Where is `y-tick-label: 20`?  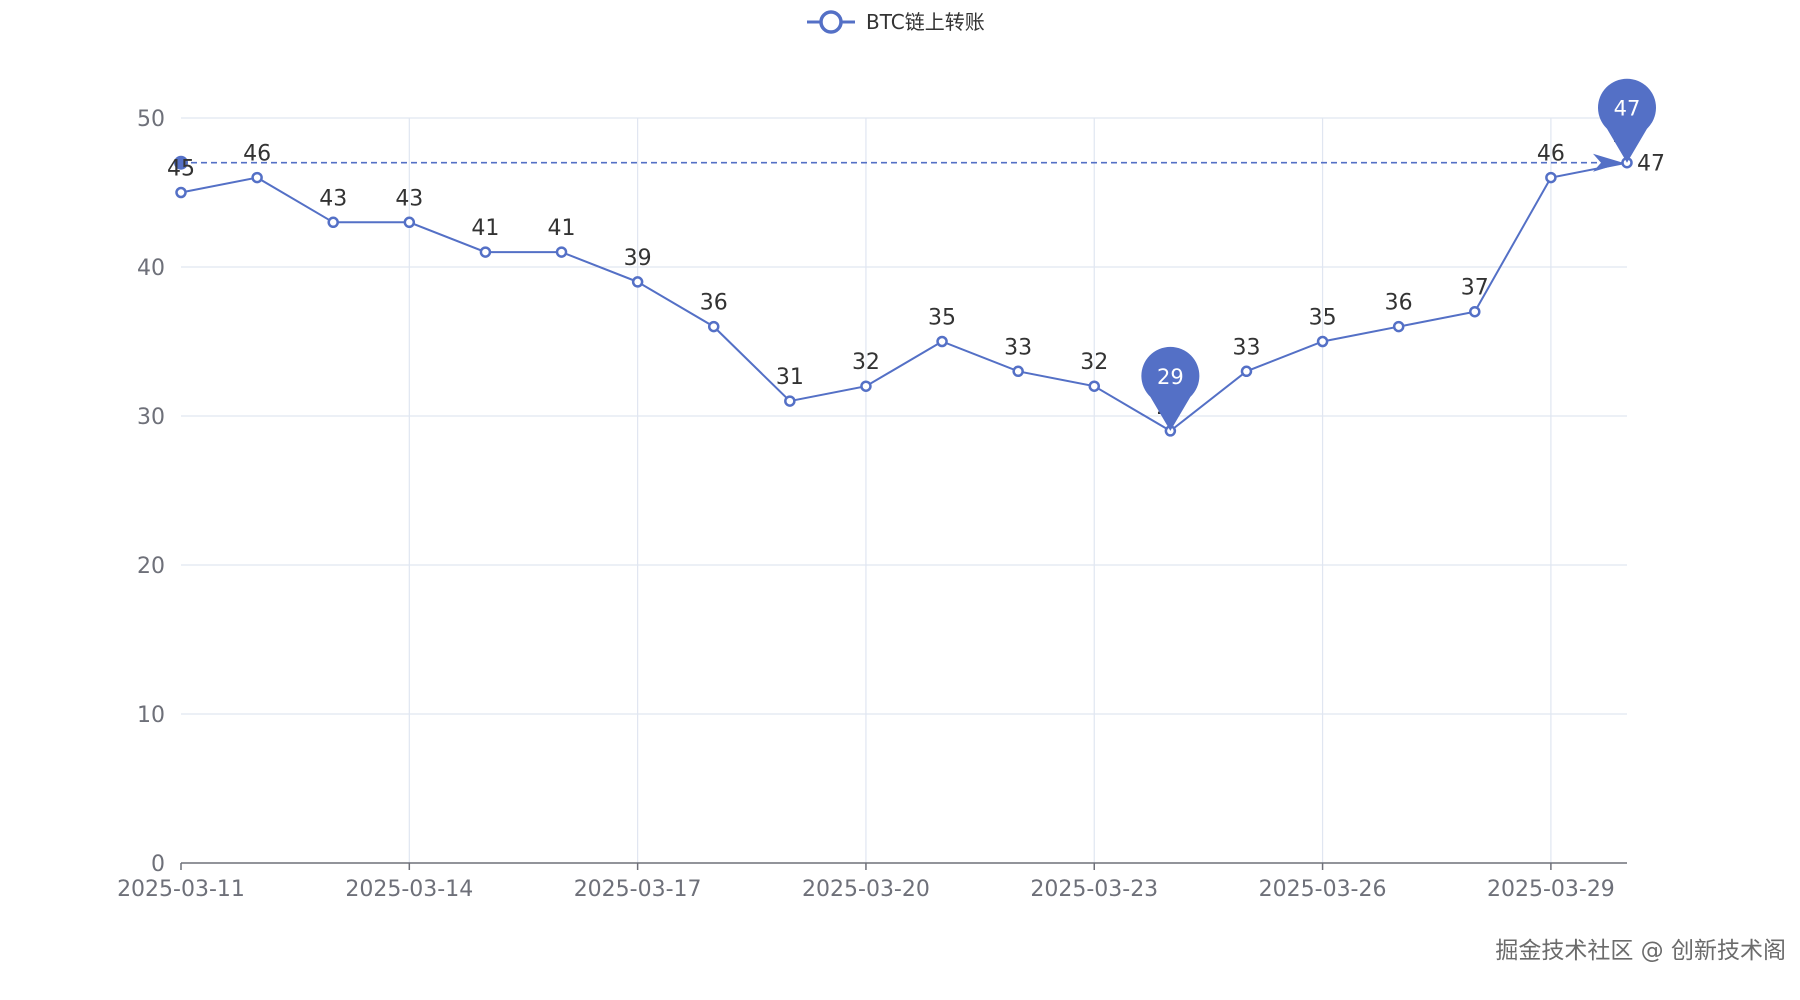 y-tick-label: 20 is located at coordinates (151, 566).